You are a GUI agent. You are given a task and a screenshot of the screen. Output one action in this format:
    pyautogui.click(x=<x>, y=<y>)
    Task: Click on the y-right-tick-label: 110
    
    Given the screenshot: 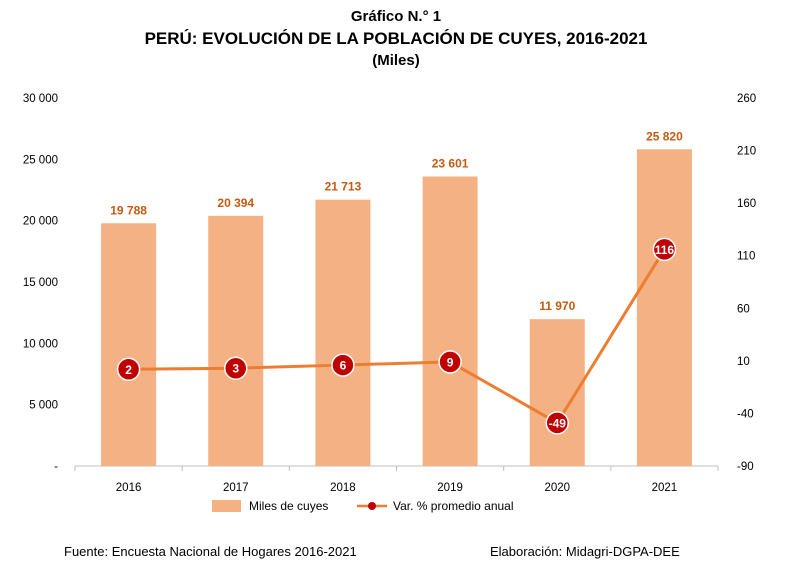 What is the action you would take?
    pyautogui.click(x=746, y=257)
    